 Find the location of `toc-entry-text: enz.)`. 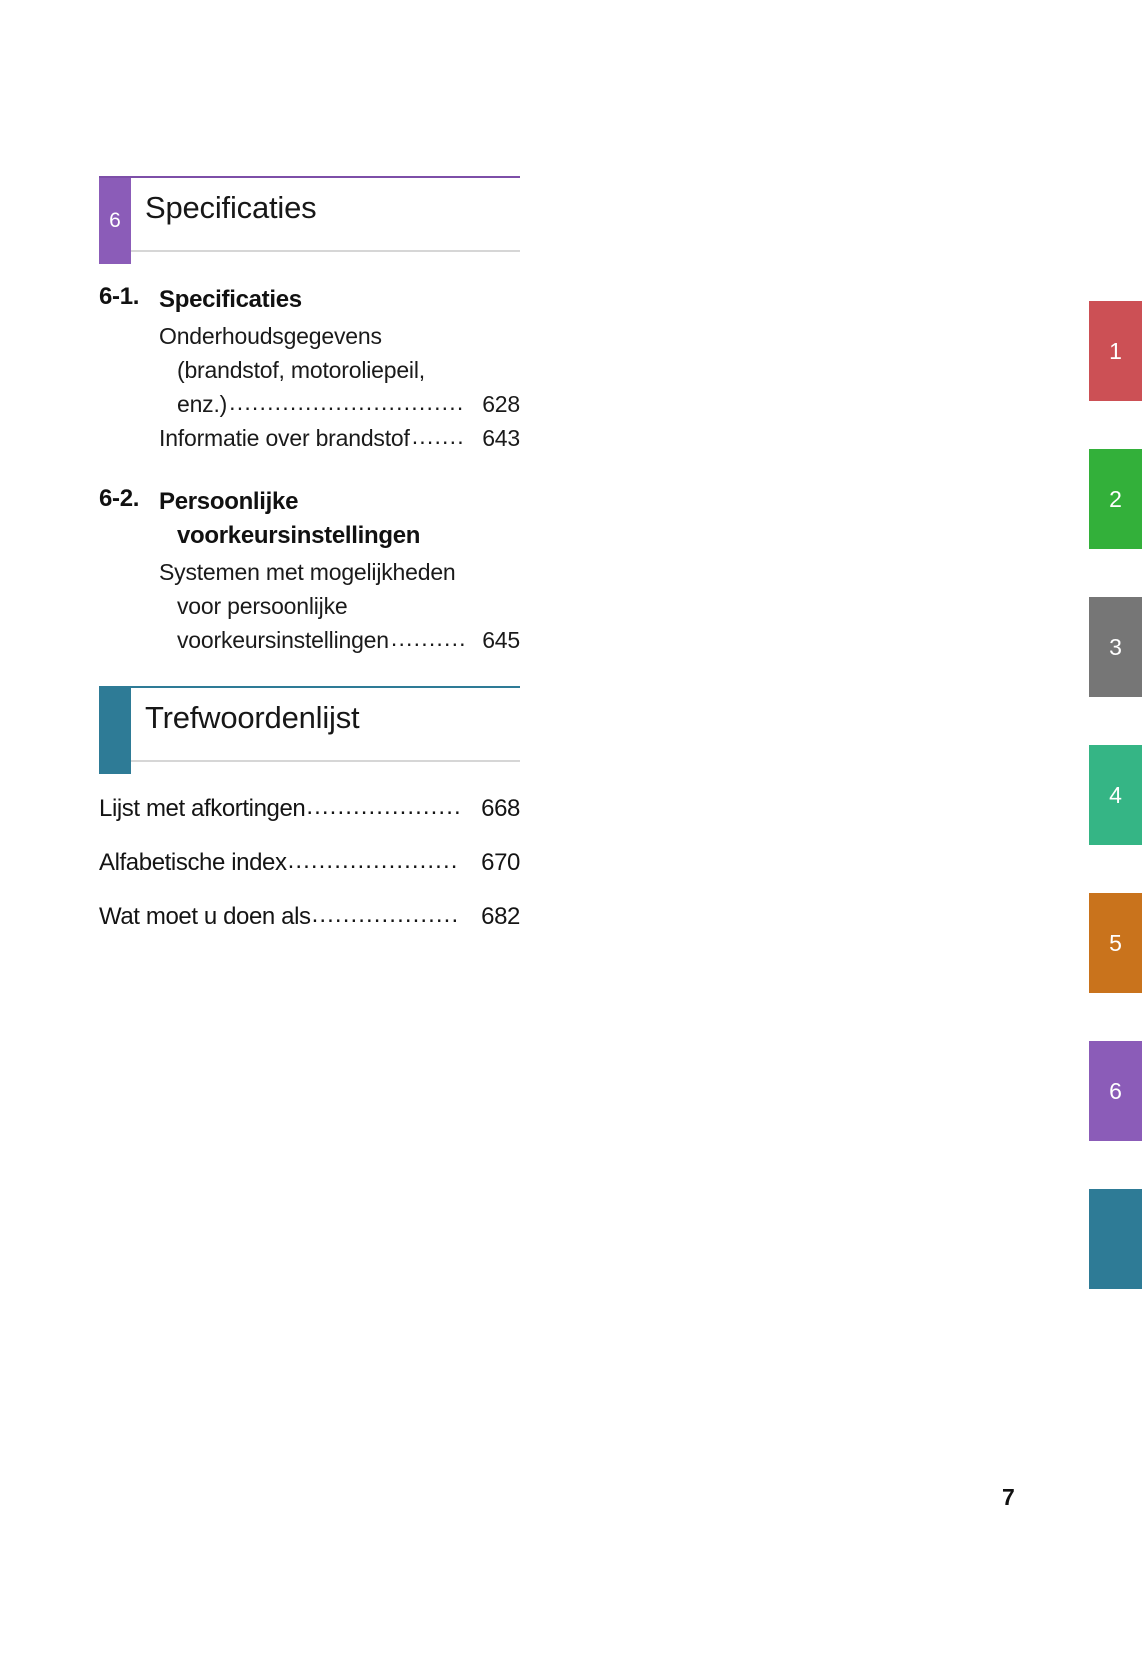

toc-entry-text: enz.) is located at coordinates (202, 404).